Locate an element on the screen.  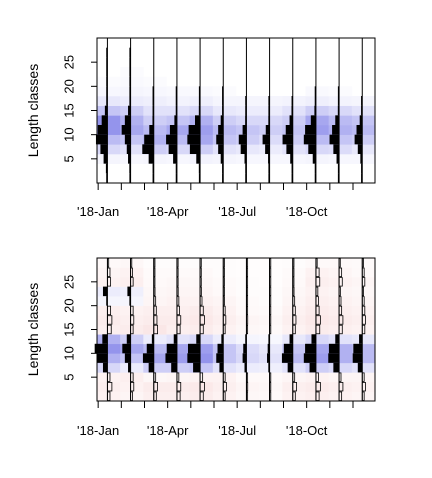
y-axis-label: Length classes is located at coordinates (33, 329).